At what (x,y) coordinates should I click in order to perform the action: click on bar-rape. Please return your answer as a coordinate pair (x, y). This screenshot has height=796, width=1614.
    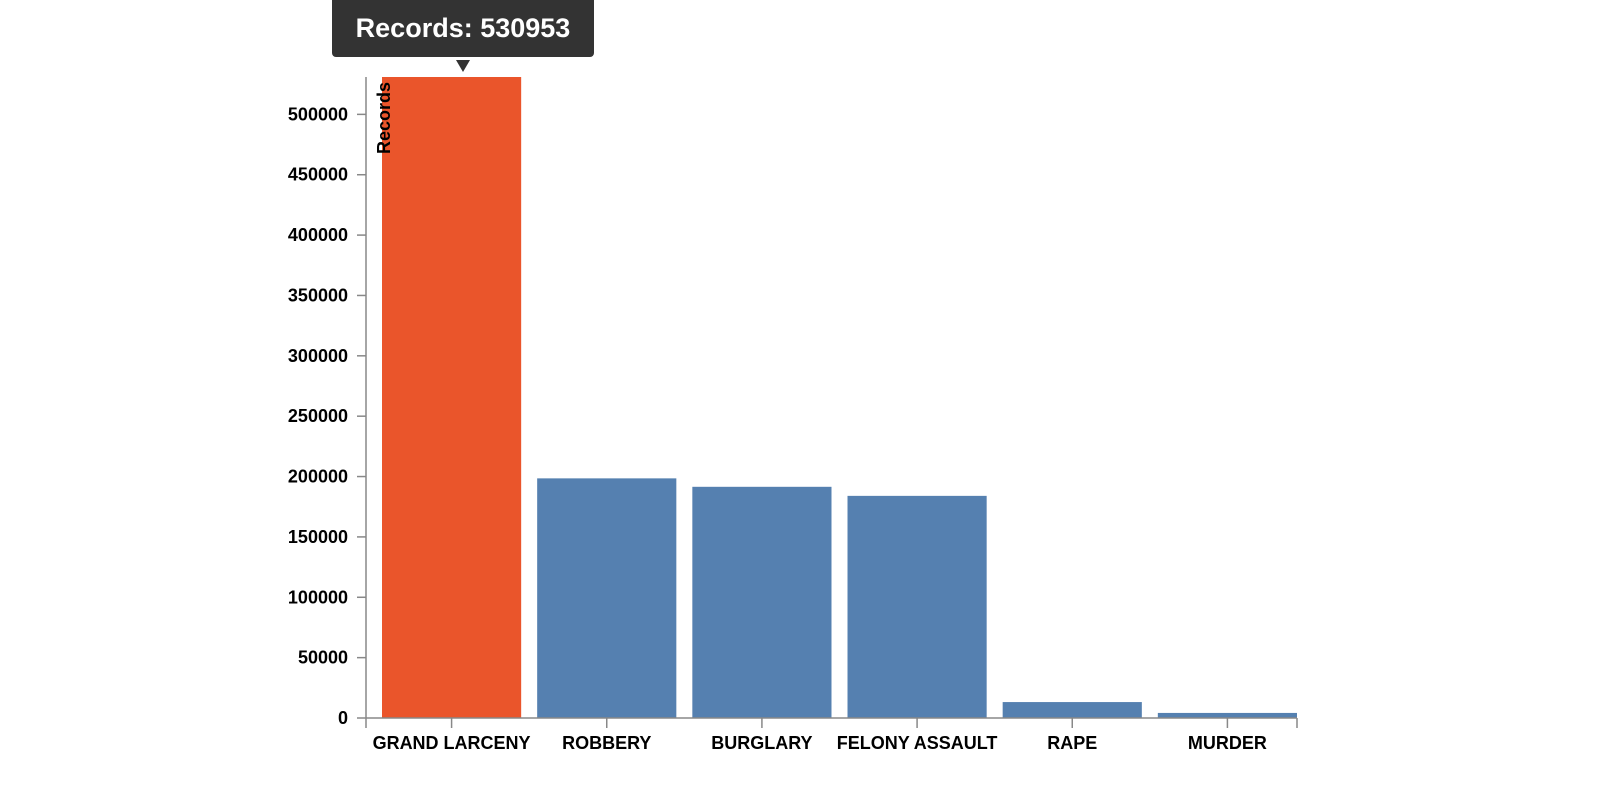
    Looking at the image, I should click on (1072, 710).